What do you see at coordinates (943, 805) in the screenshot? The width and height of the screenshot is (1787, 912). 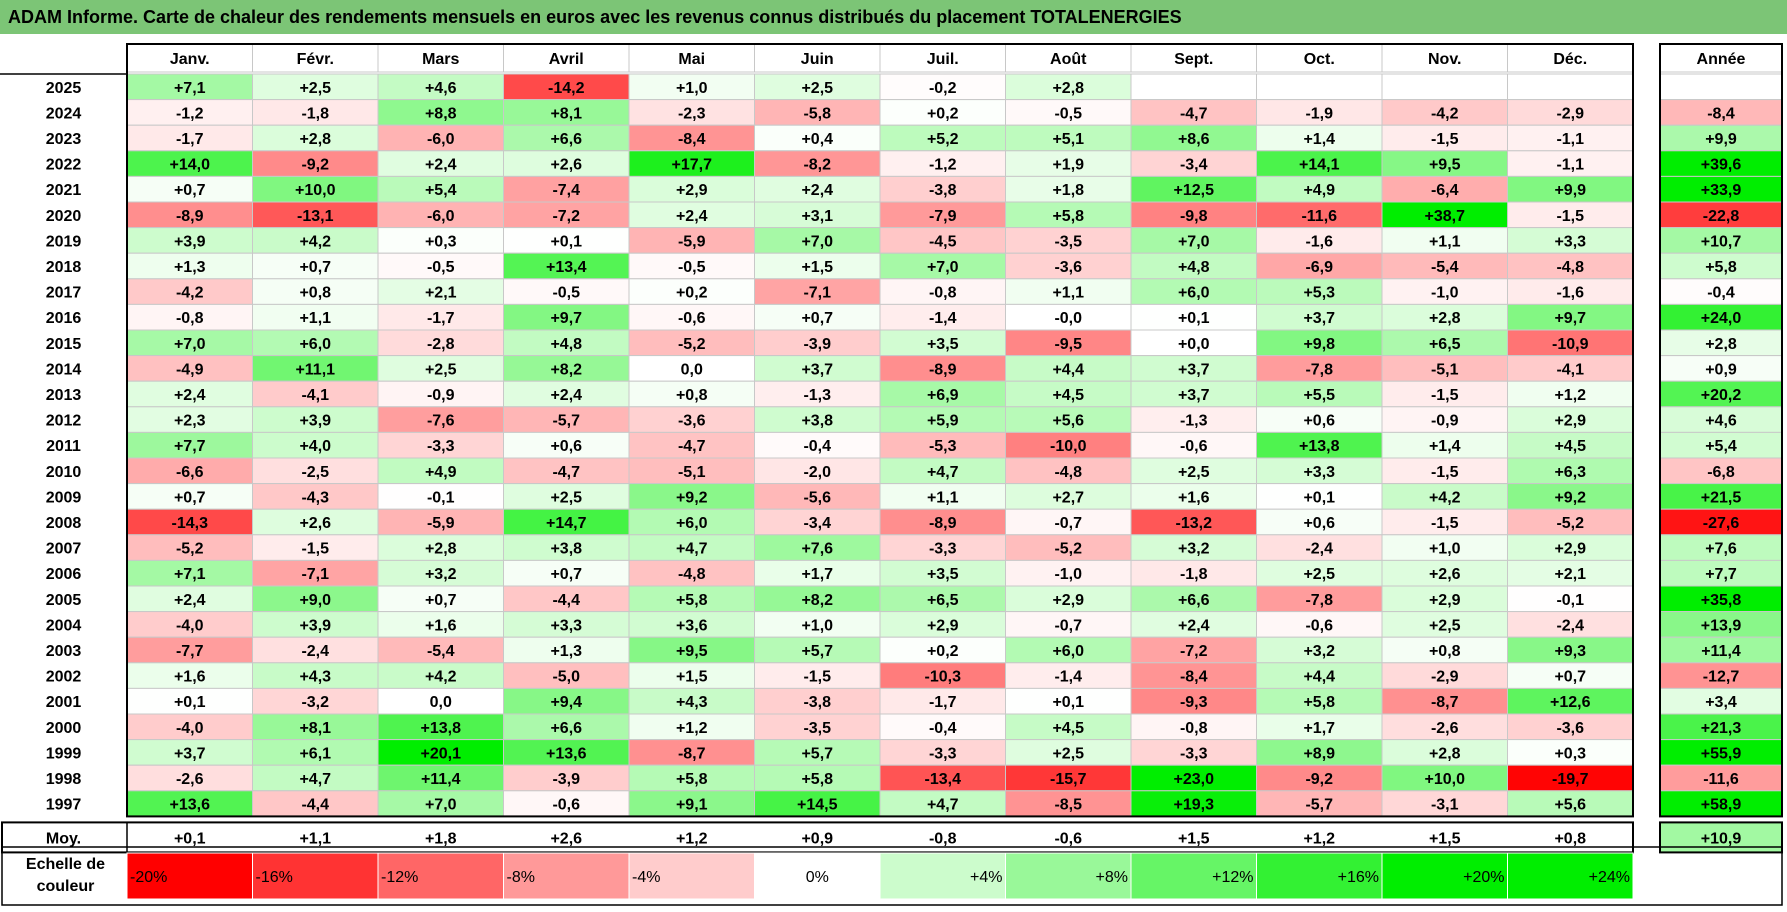 I see `heatmap-value: +4,7` at bounding box center [943, 805].